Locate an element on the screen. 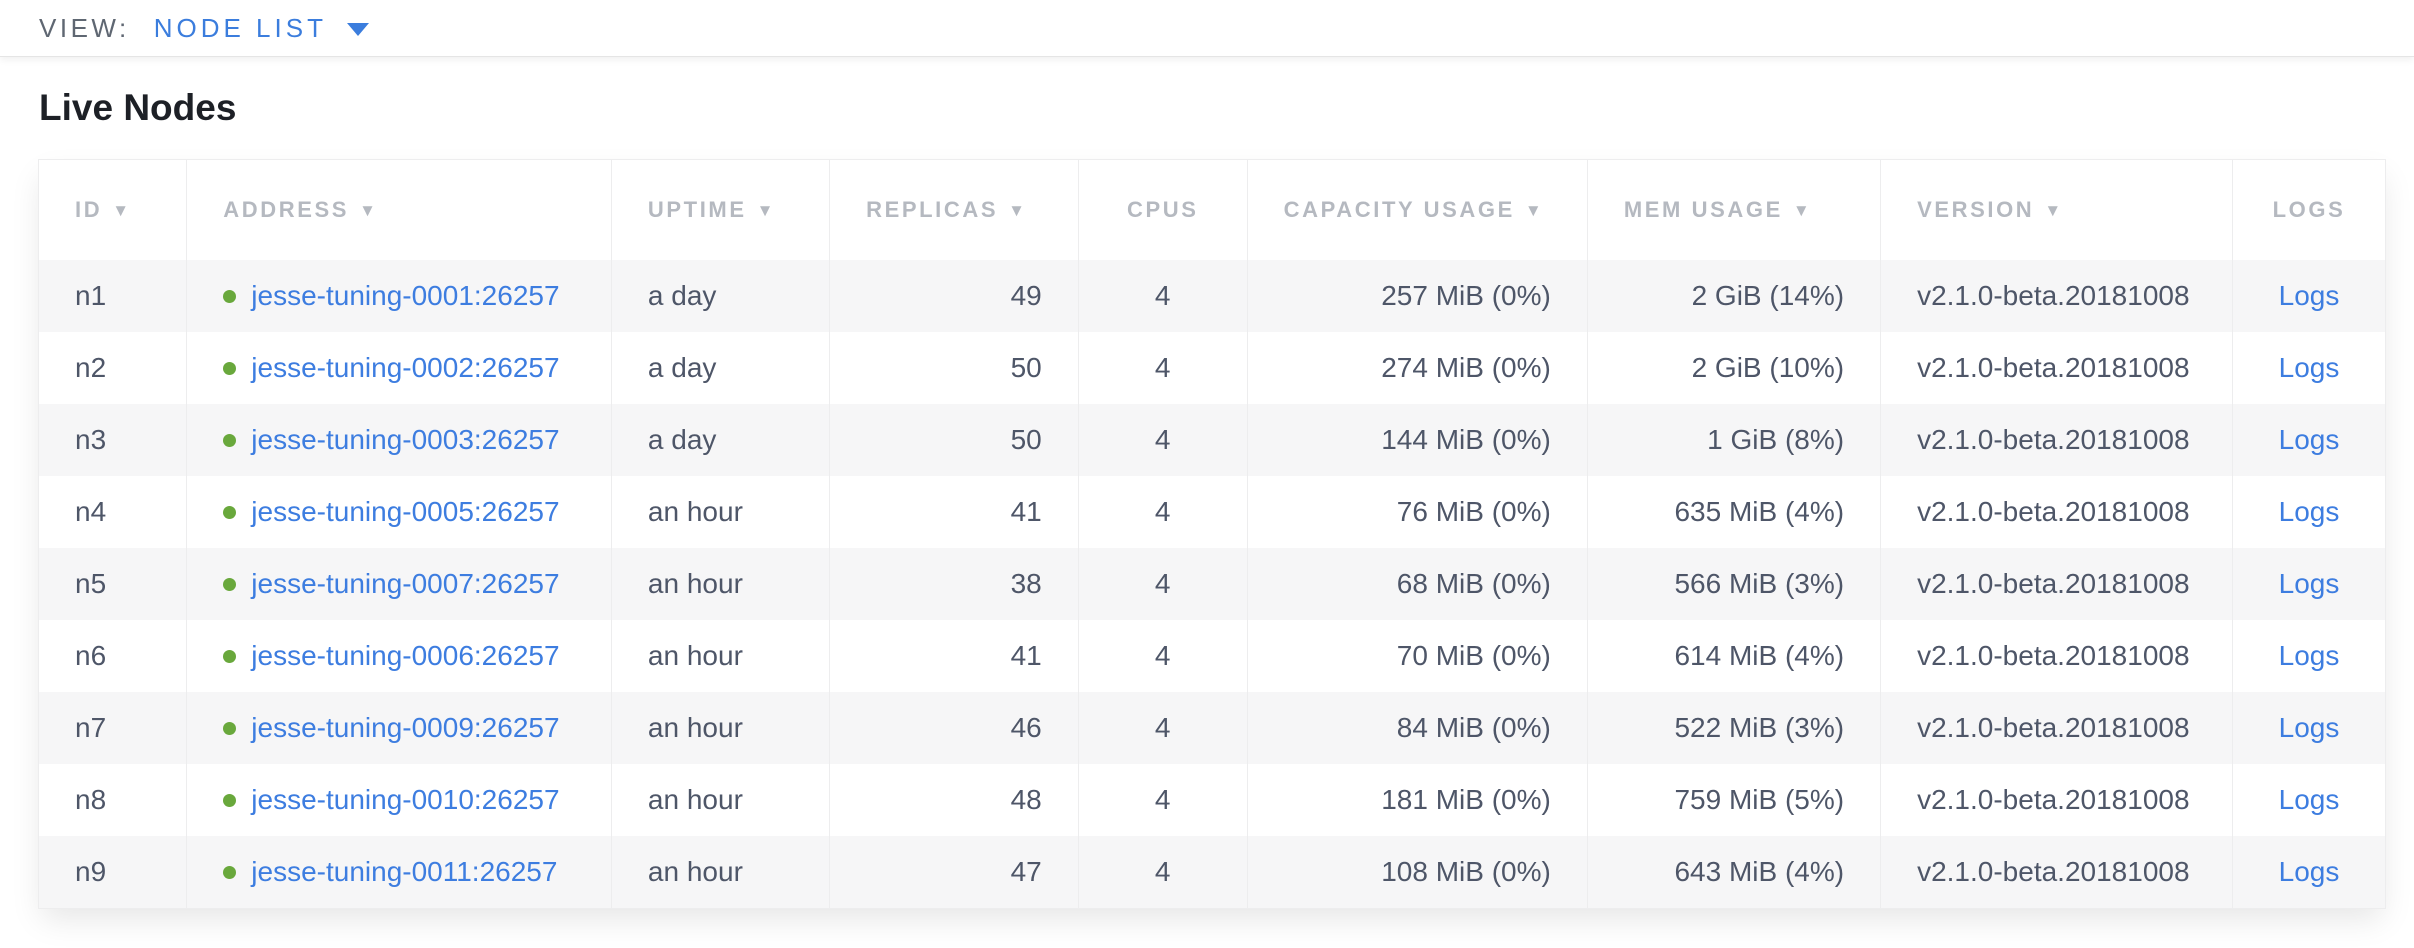 The width and height of the screenshot is (2414, 948). cell-capacity: 274 MiB (0%) is located at coordinates (1417, 368).